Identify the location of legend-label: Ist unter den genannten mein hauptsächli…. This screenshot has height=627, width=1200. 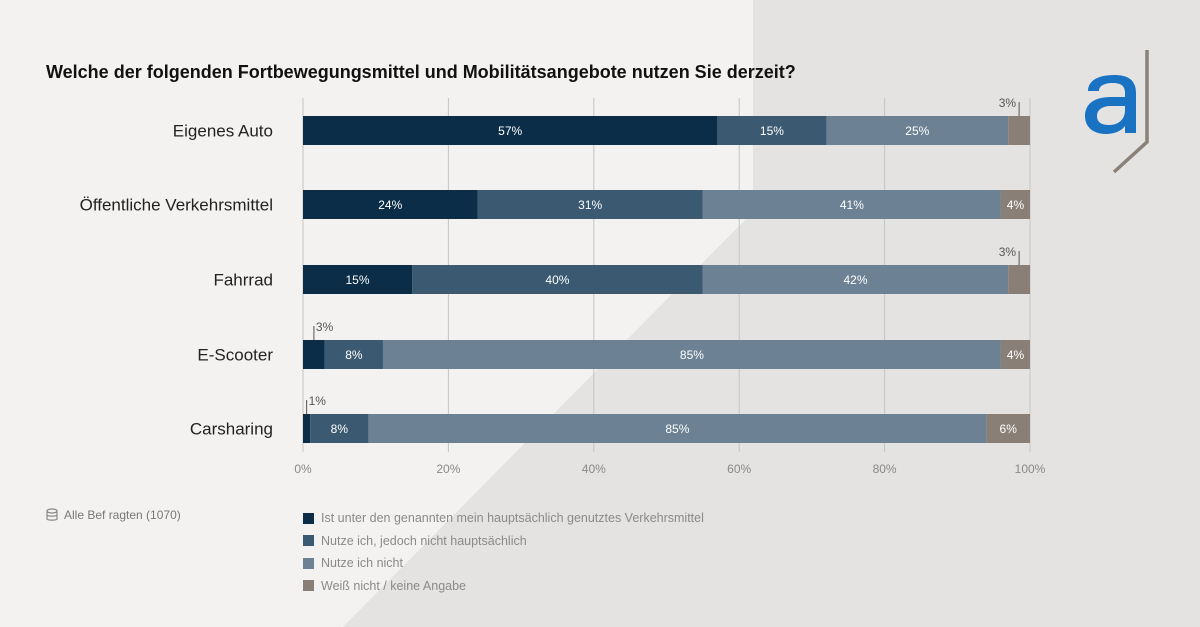
(512, 518).